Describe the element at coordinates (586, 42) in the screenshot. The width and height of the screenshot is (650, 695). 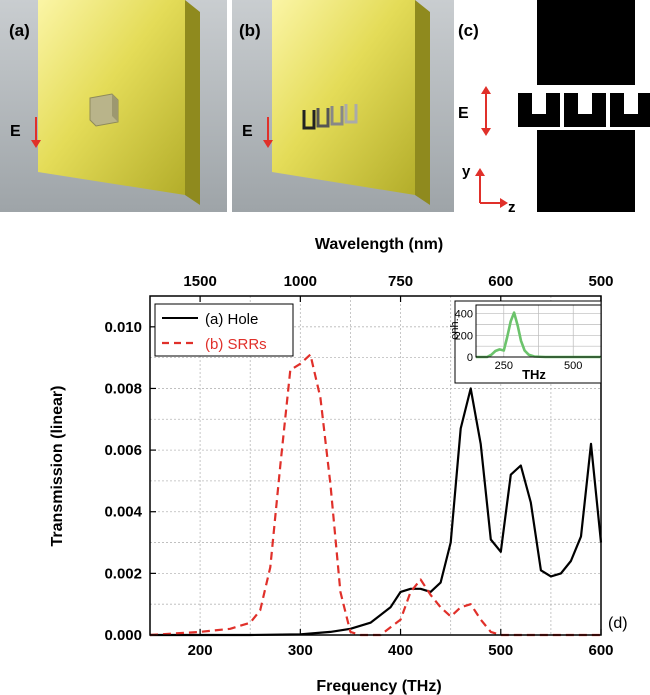
I see `top-block` at that location.